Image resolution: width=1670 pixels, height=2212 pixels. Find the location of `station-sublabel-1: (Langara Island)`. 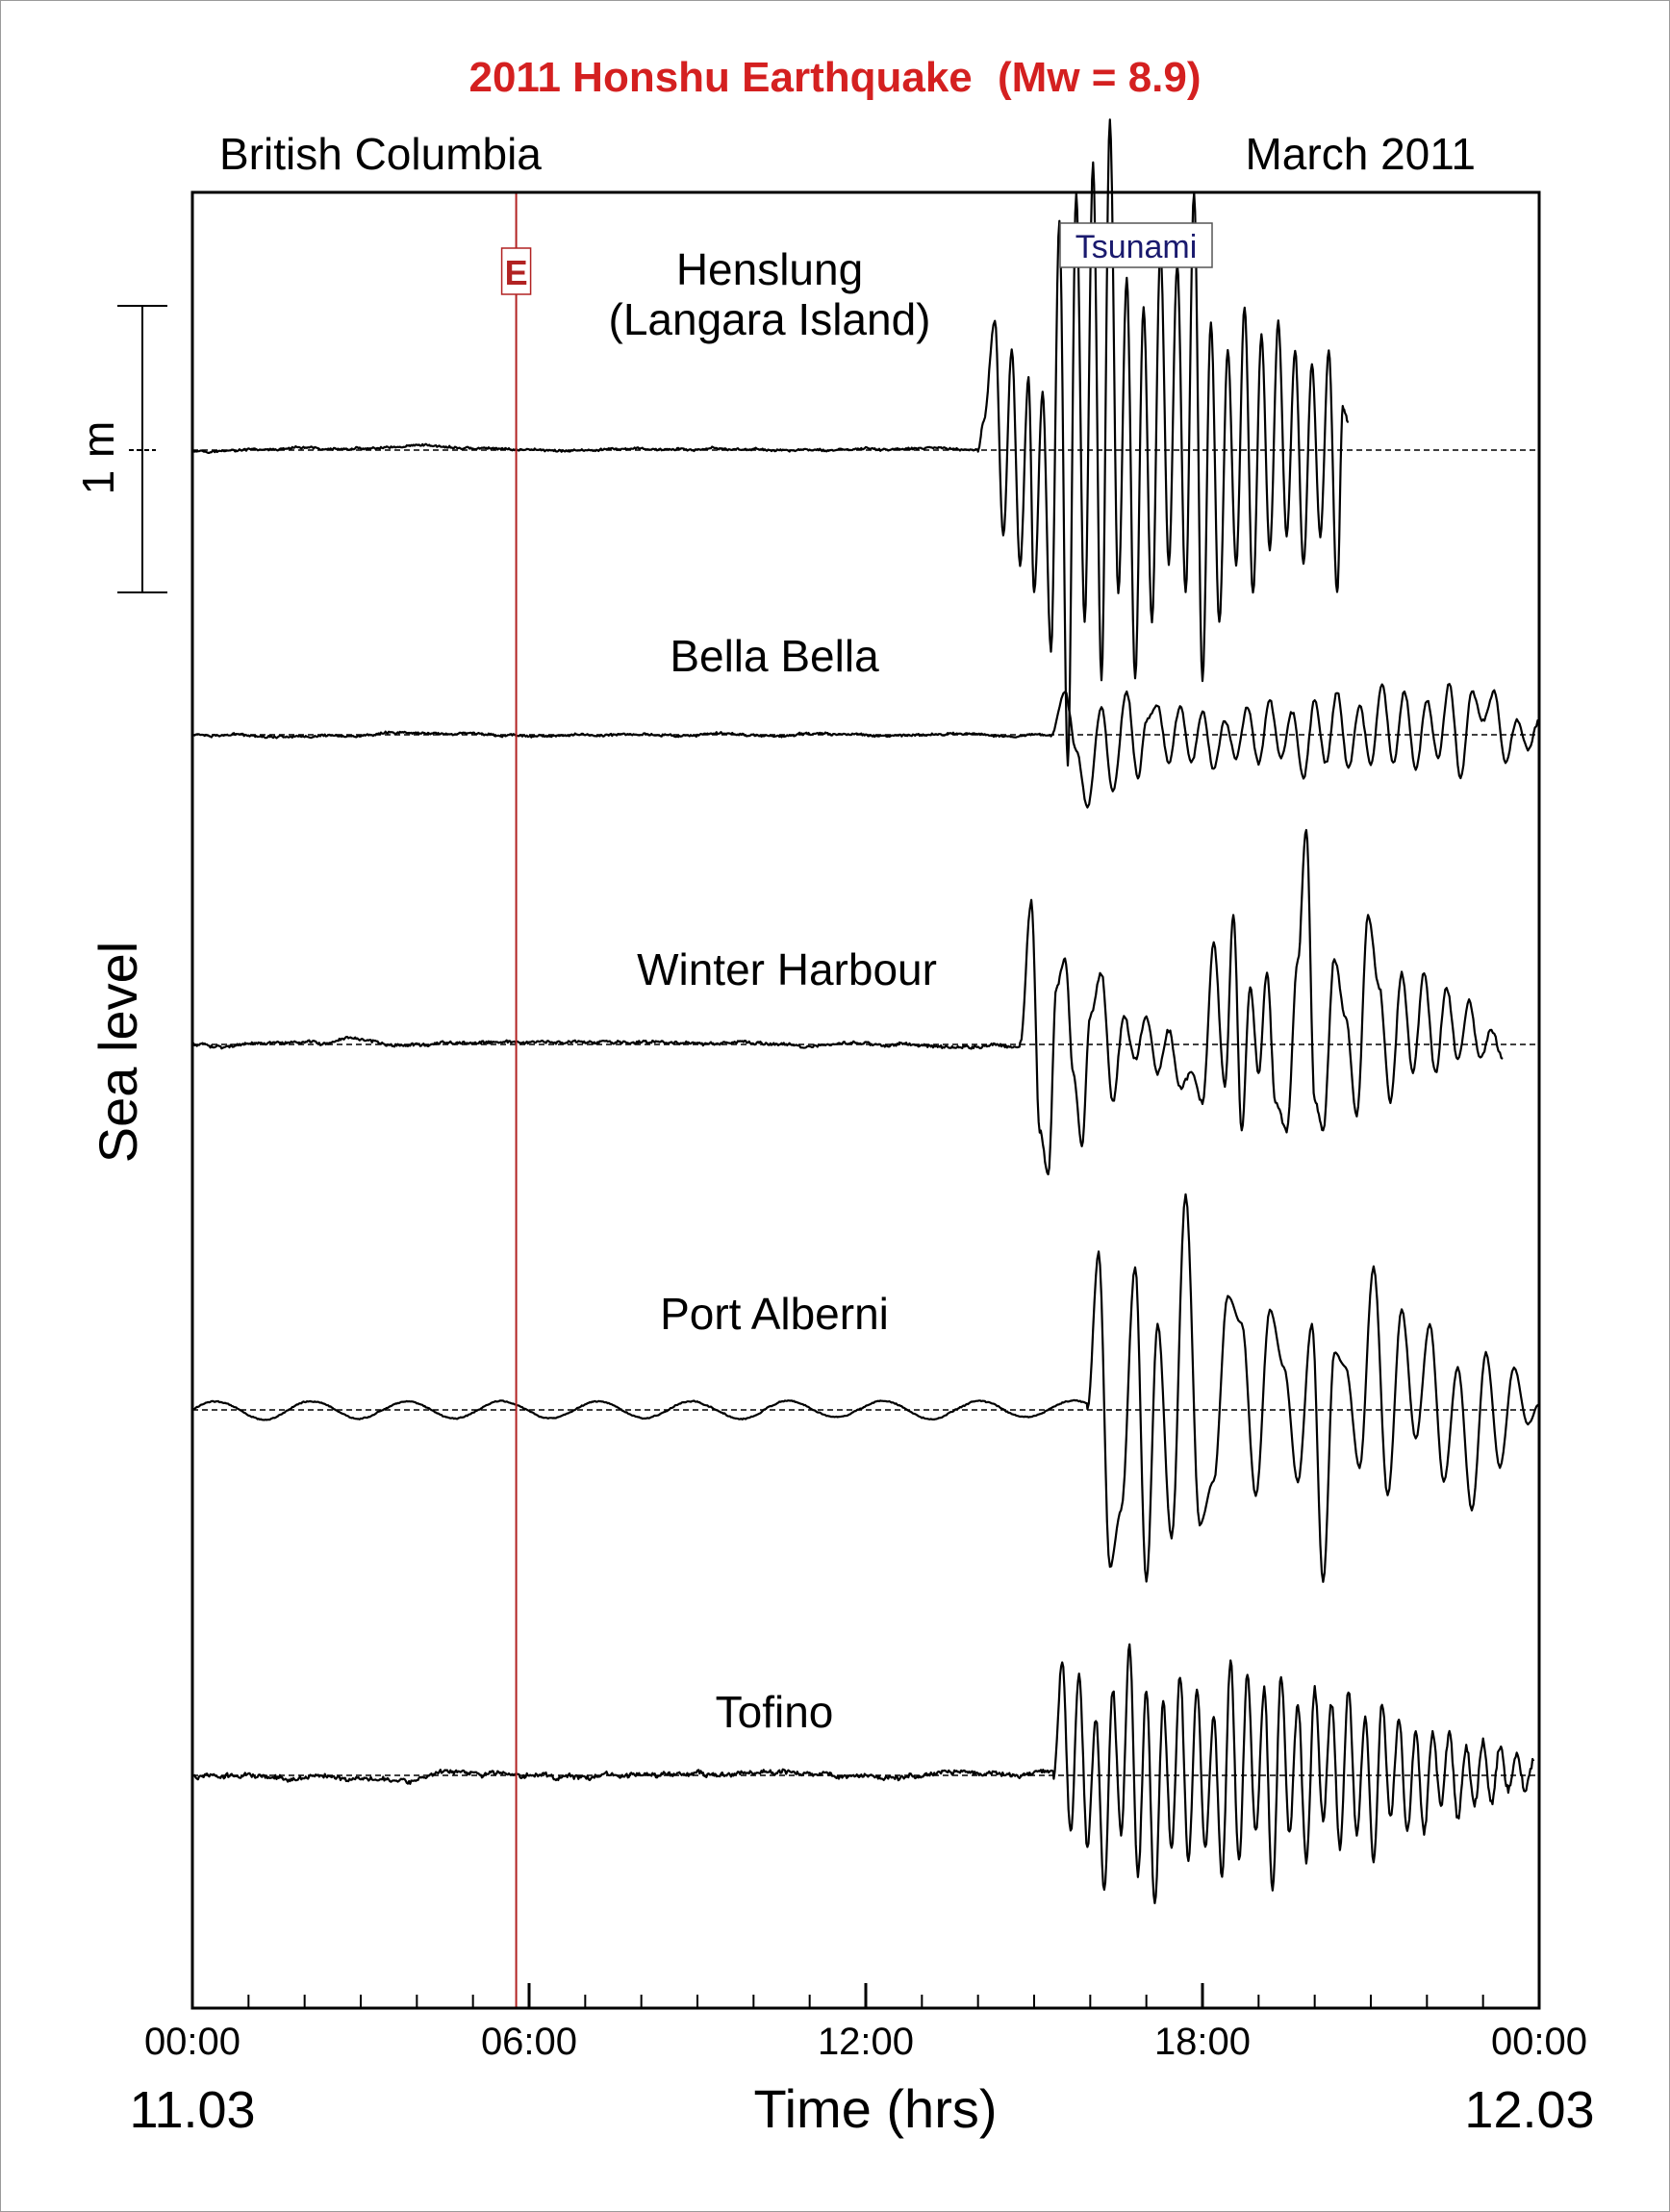

station-sublabel-1: (Langara Island) is located at coordinates (770, 319).